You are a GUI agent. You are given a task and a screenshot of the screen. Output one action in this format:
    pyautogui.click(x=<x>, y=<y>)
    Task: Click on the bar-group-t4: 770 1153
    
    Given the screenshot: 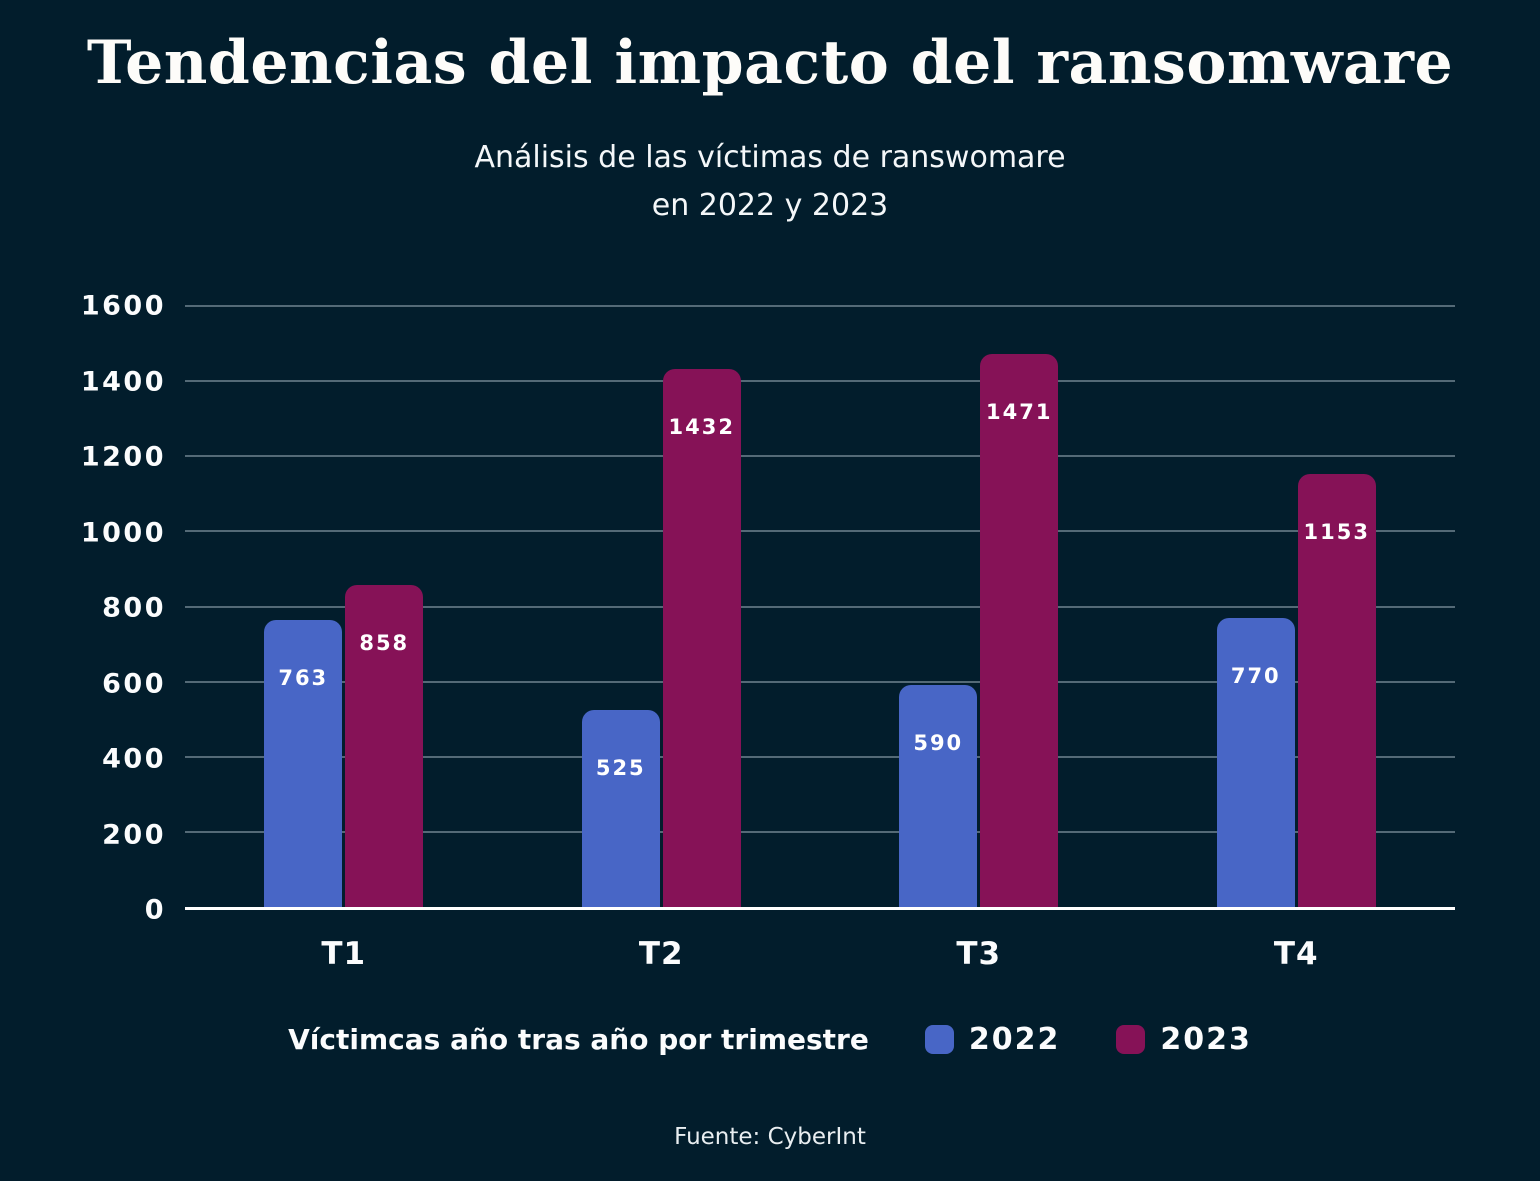 What is the action you would take?
    pyautogui.click(x=1297, y=606)
    